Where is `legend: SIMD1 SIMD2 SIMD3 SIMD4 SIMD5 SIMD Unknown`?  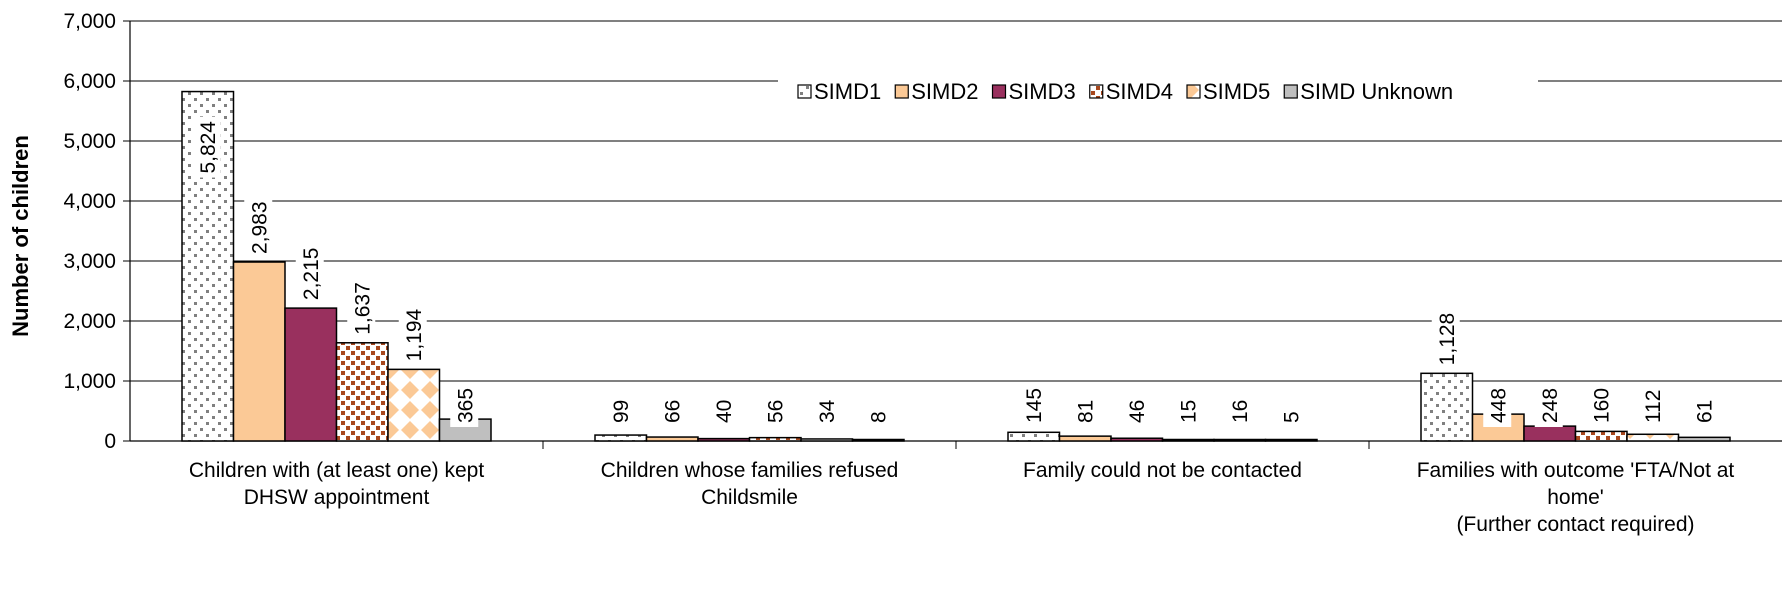 legend: SIMD1 SIMD2 SIMD3 SIMD4 SIMD5 SIMD Unknown is located at coordinates (1158, 92).